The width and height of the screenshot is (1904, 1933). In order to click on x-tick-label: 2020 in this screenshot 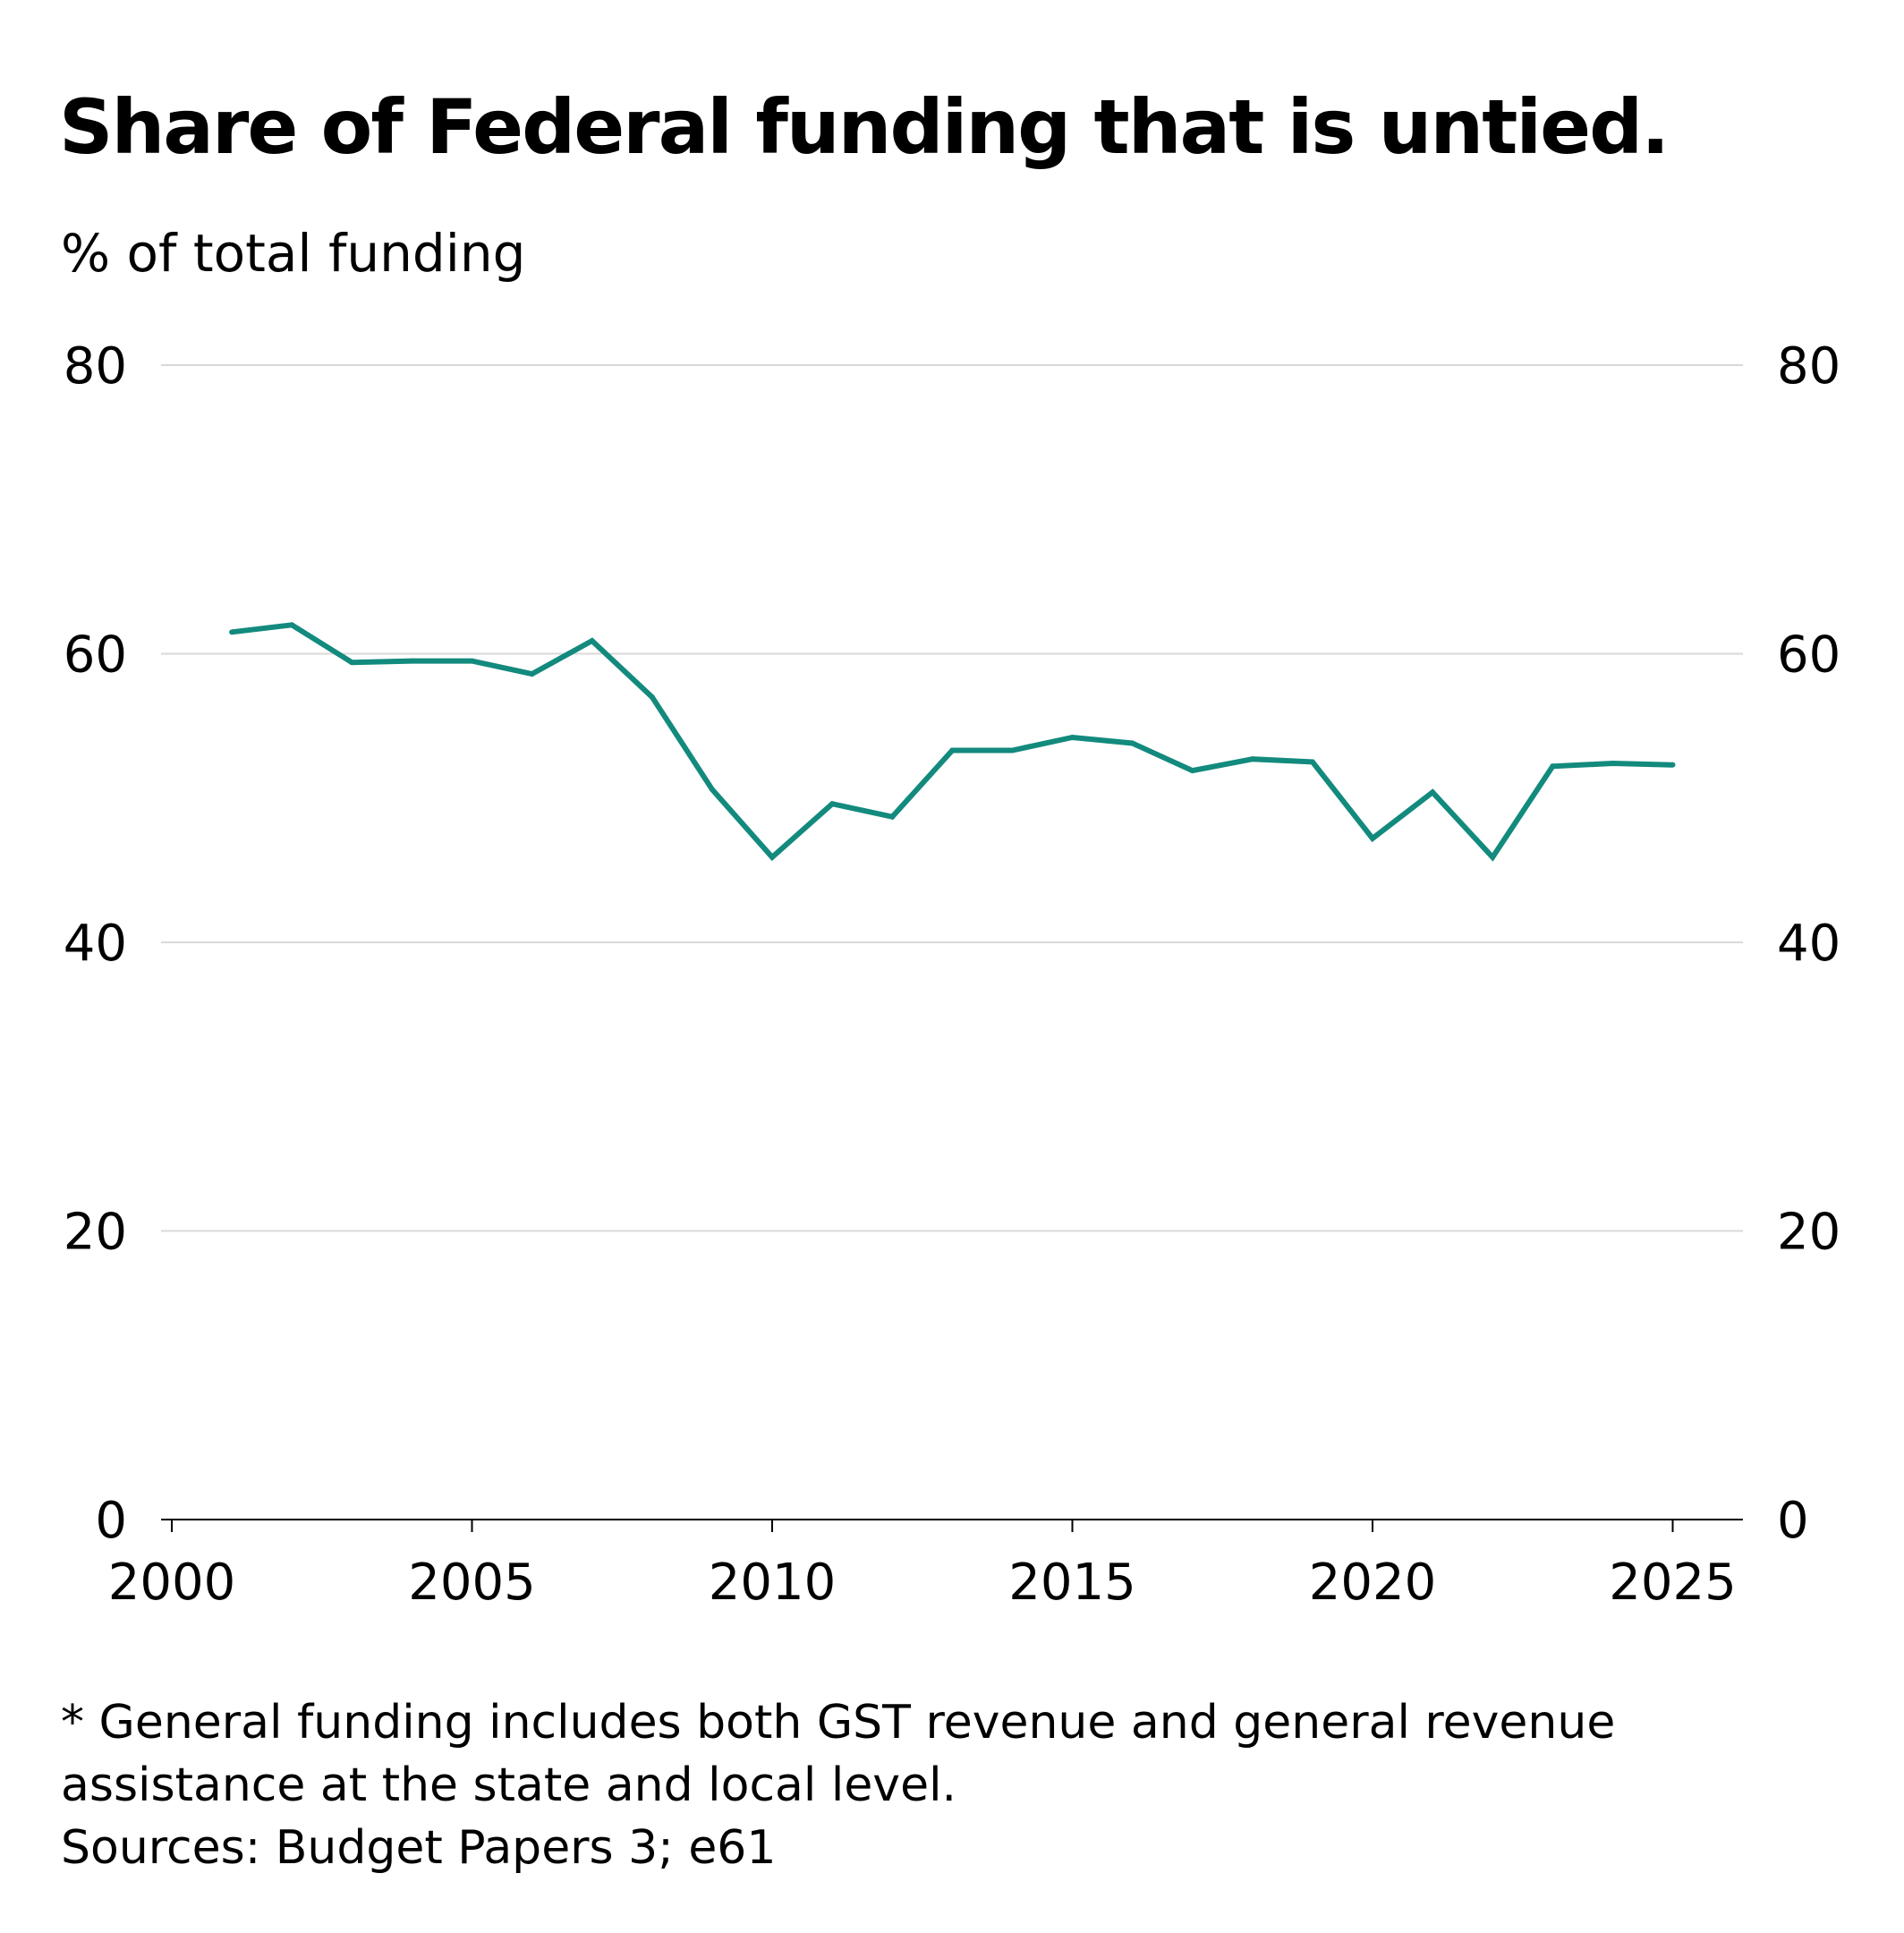, I will do `click(1373, 1582)`.